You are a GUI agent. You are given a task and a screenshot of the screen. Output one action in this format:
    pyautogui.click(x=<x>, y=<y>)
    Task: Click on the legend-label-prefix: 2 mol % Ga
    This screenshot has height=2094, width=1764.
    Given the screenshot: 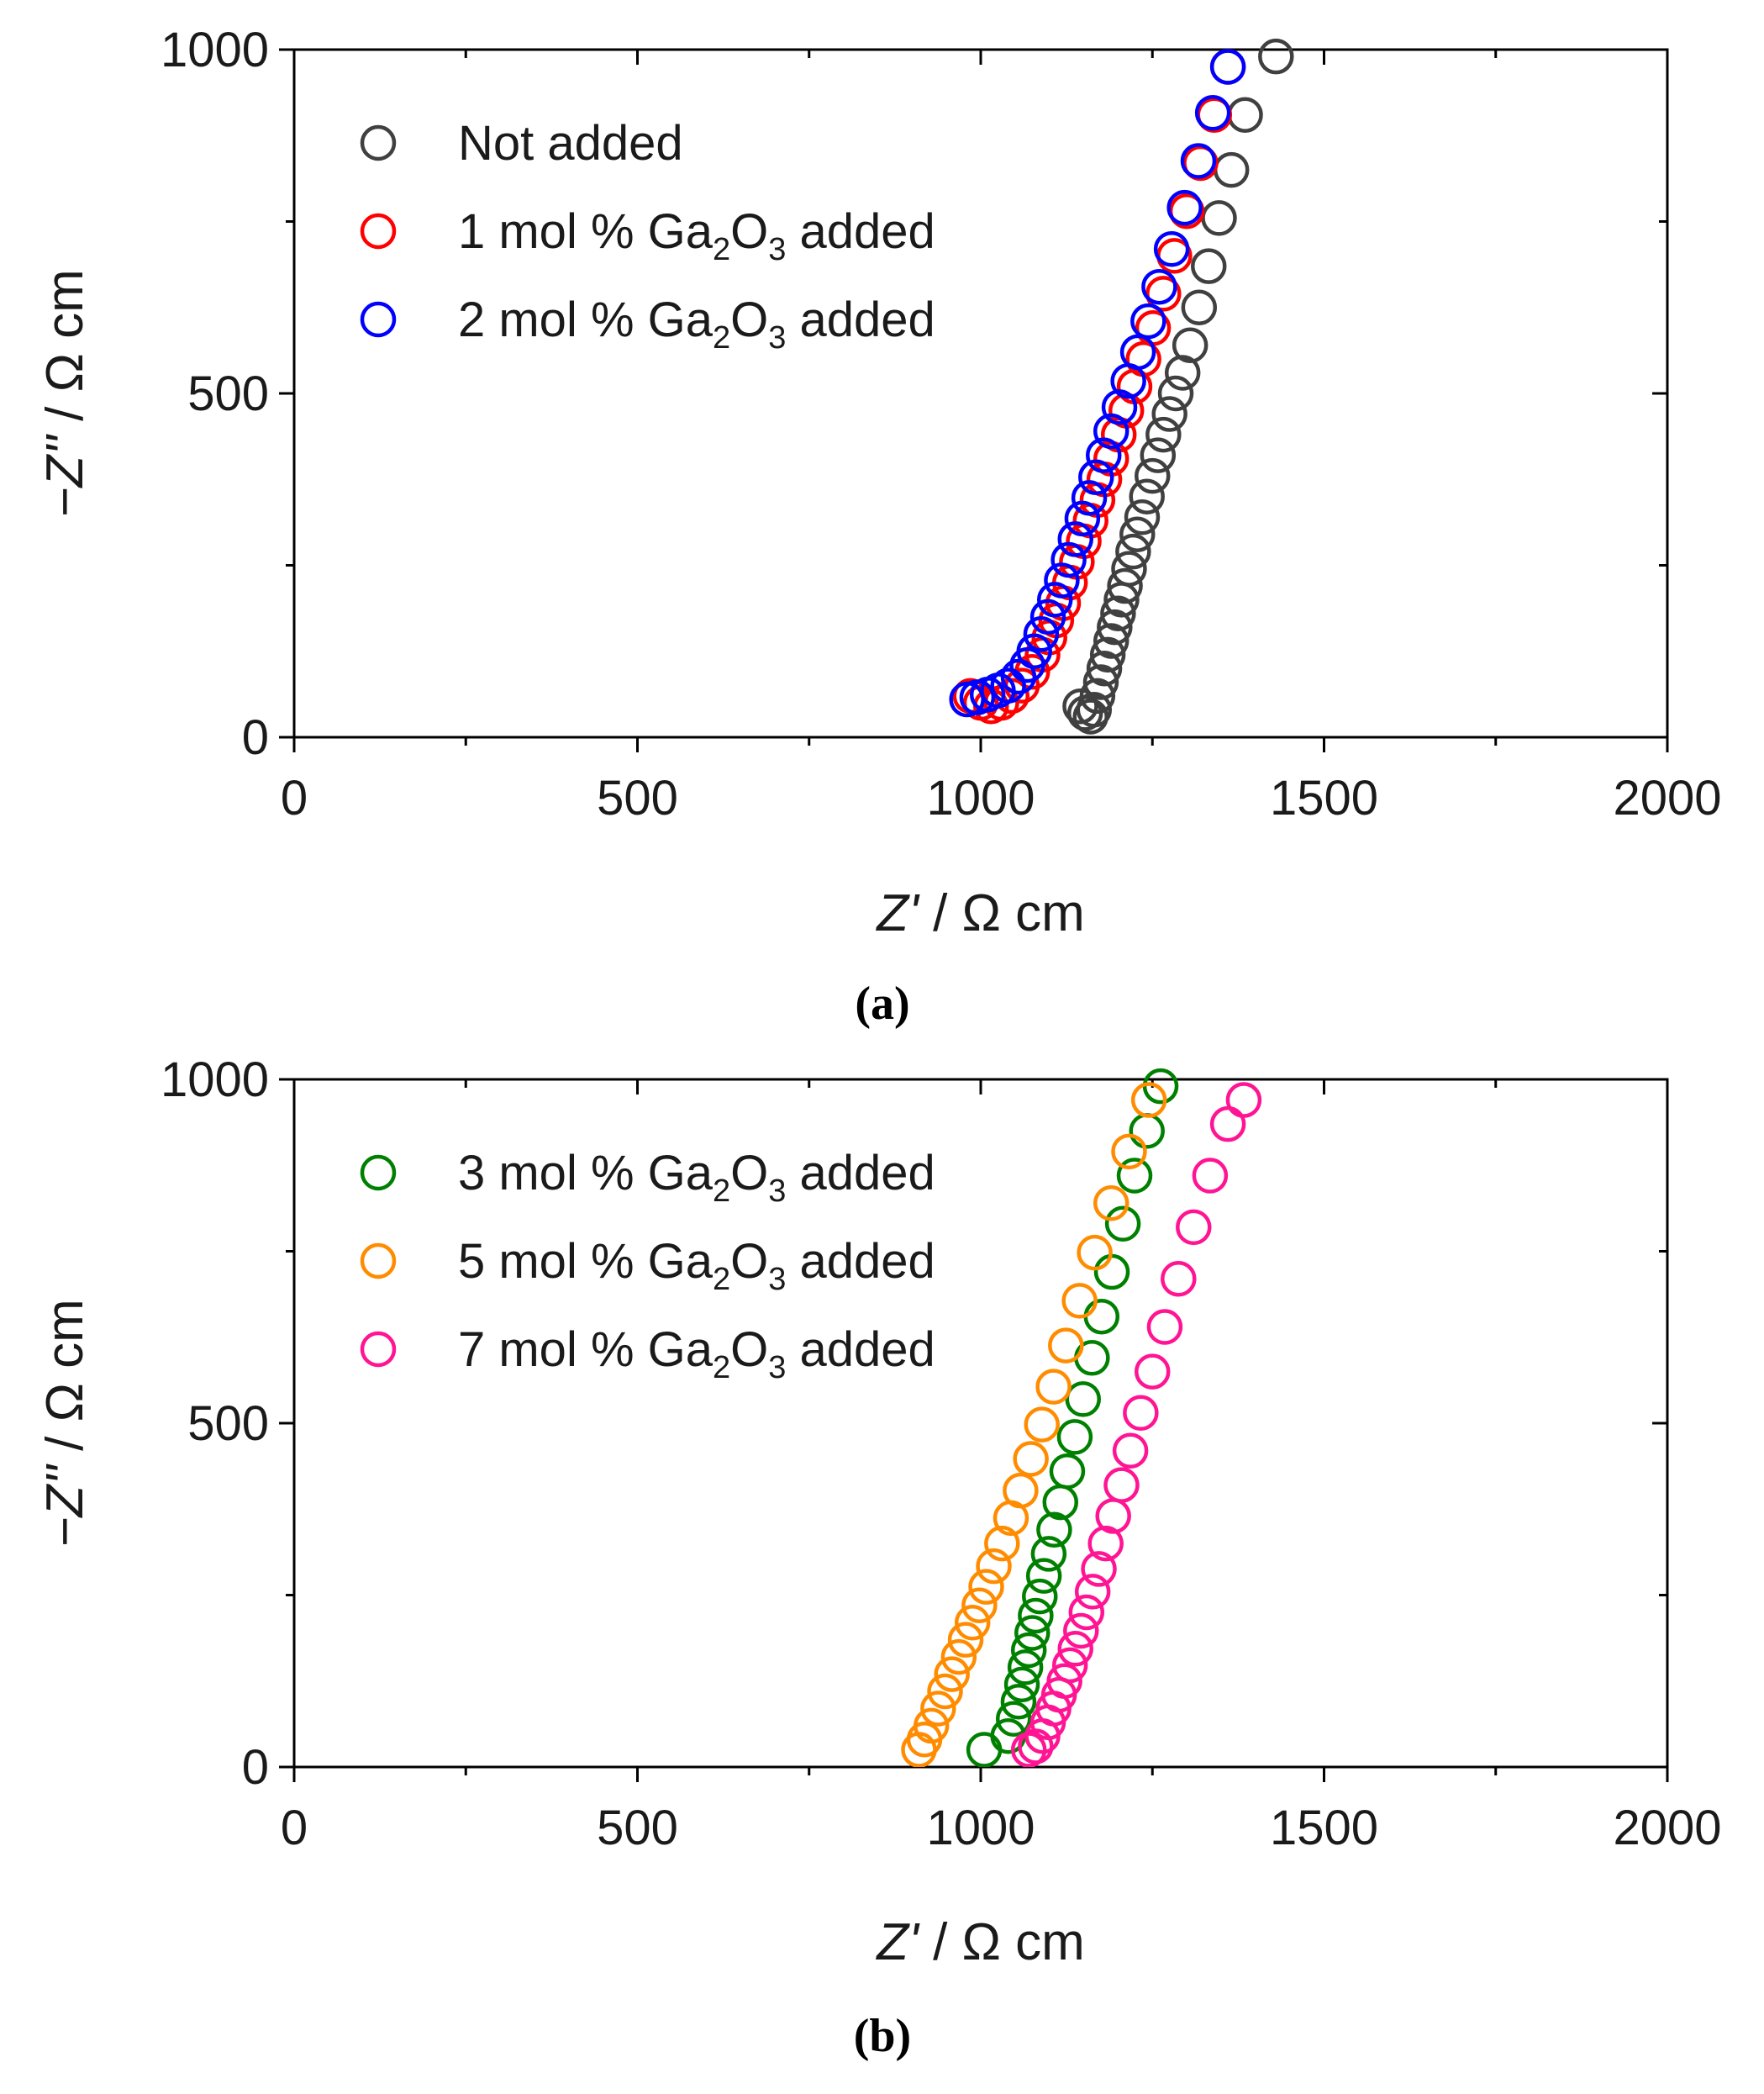 What is the action you would take?
    pyautogui.click(x=585, y=320)
    